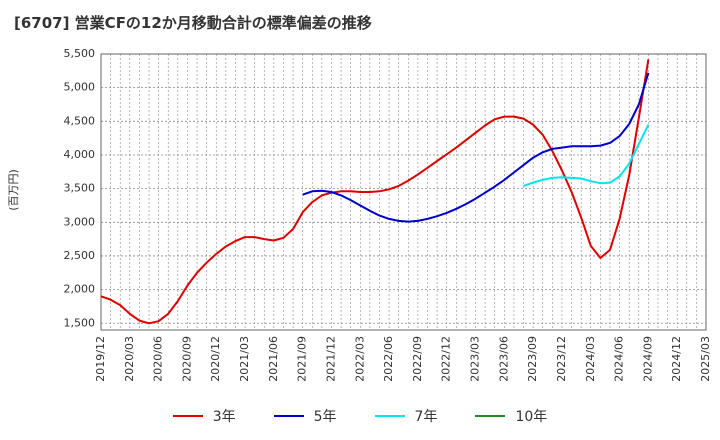 The image size is (720, 440). Describe the element at coordinates (80, 53) in the screenshot. I see `y-tick-label: 5,500` at that location.